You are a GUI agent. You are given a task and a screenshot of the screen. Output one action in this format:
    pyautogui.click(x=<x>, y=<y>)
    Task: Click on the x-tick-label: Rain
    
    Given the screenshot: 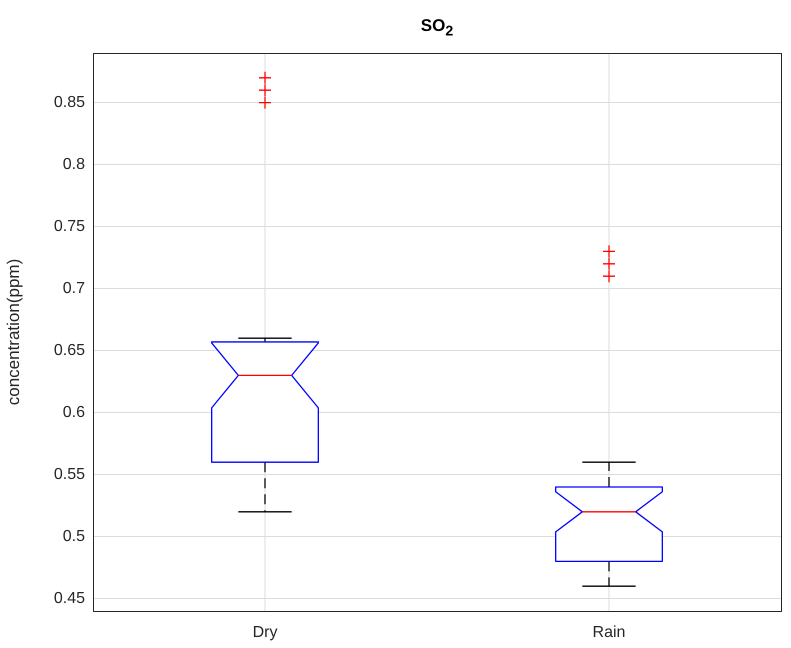 What is the action you would take?
    pyautogui.click(x=609, y=633)
    